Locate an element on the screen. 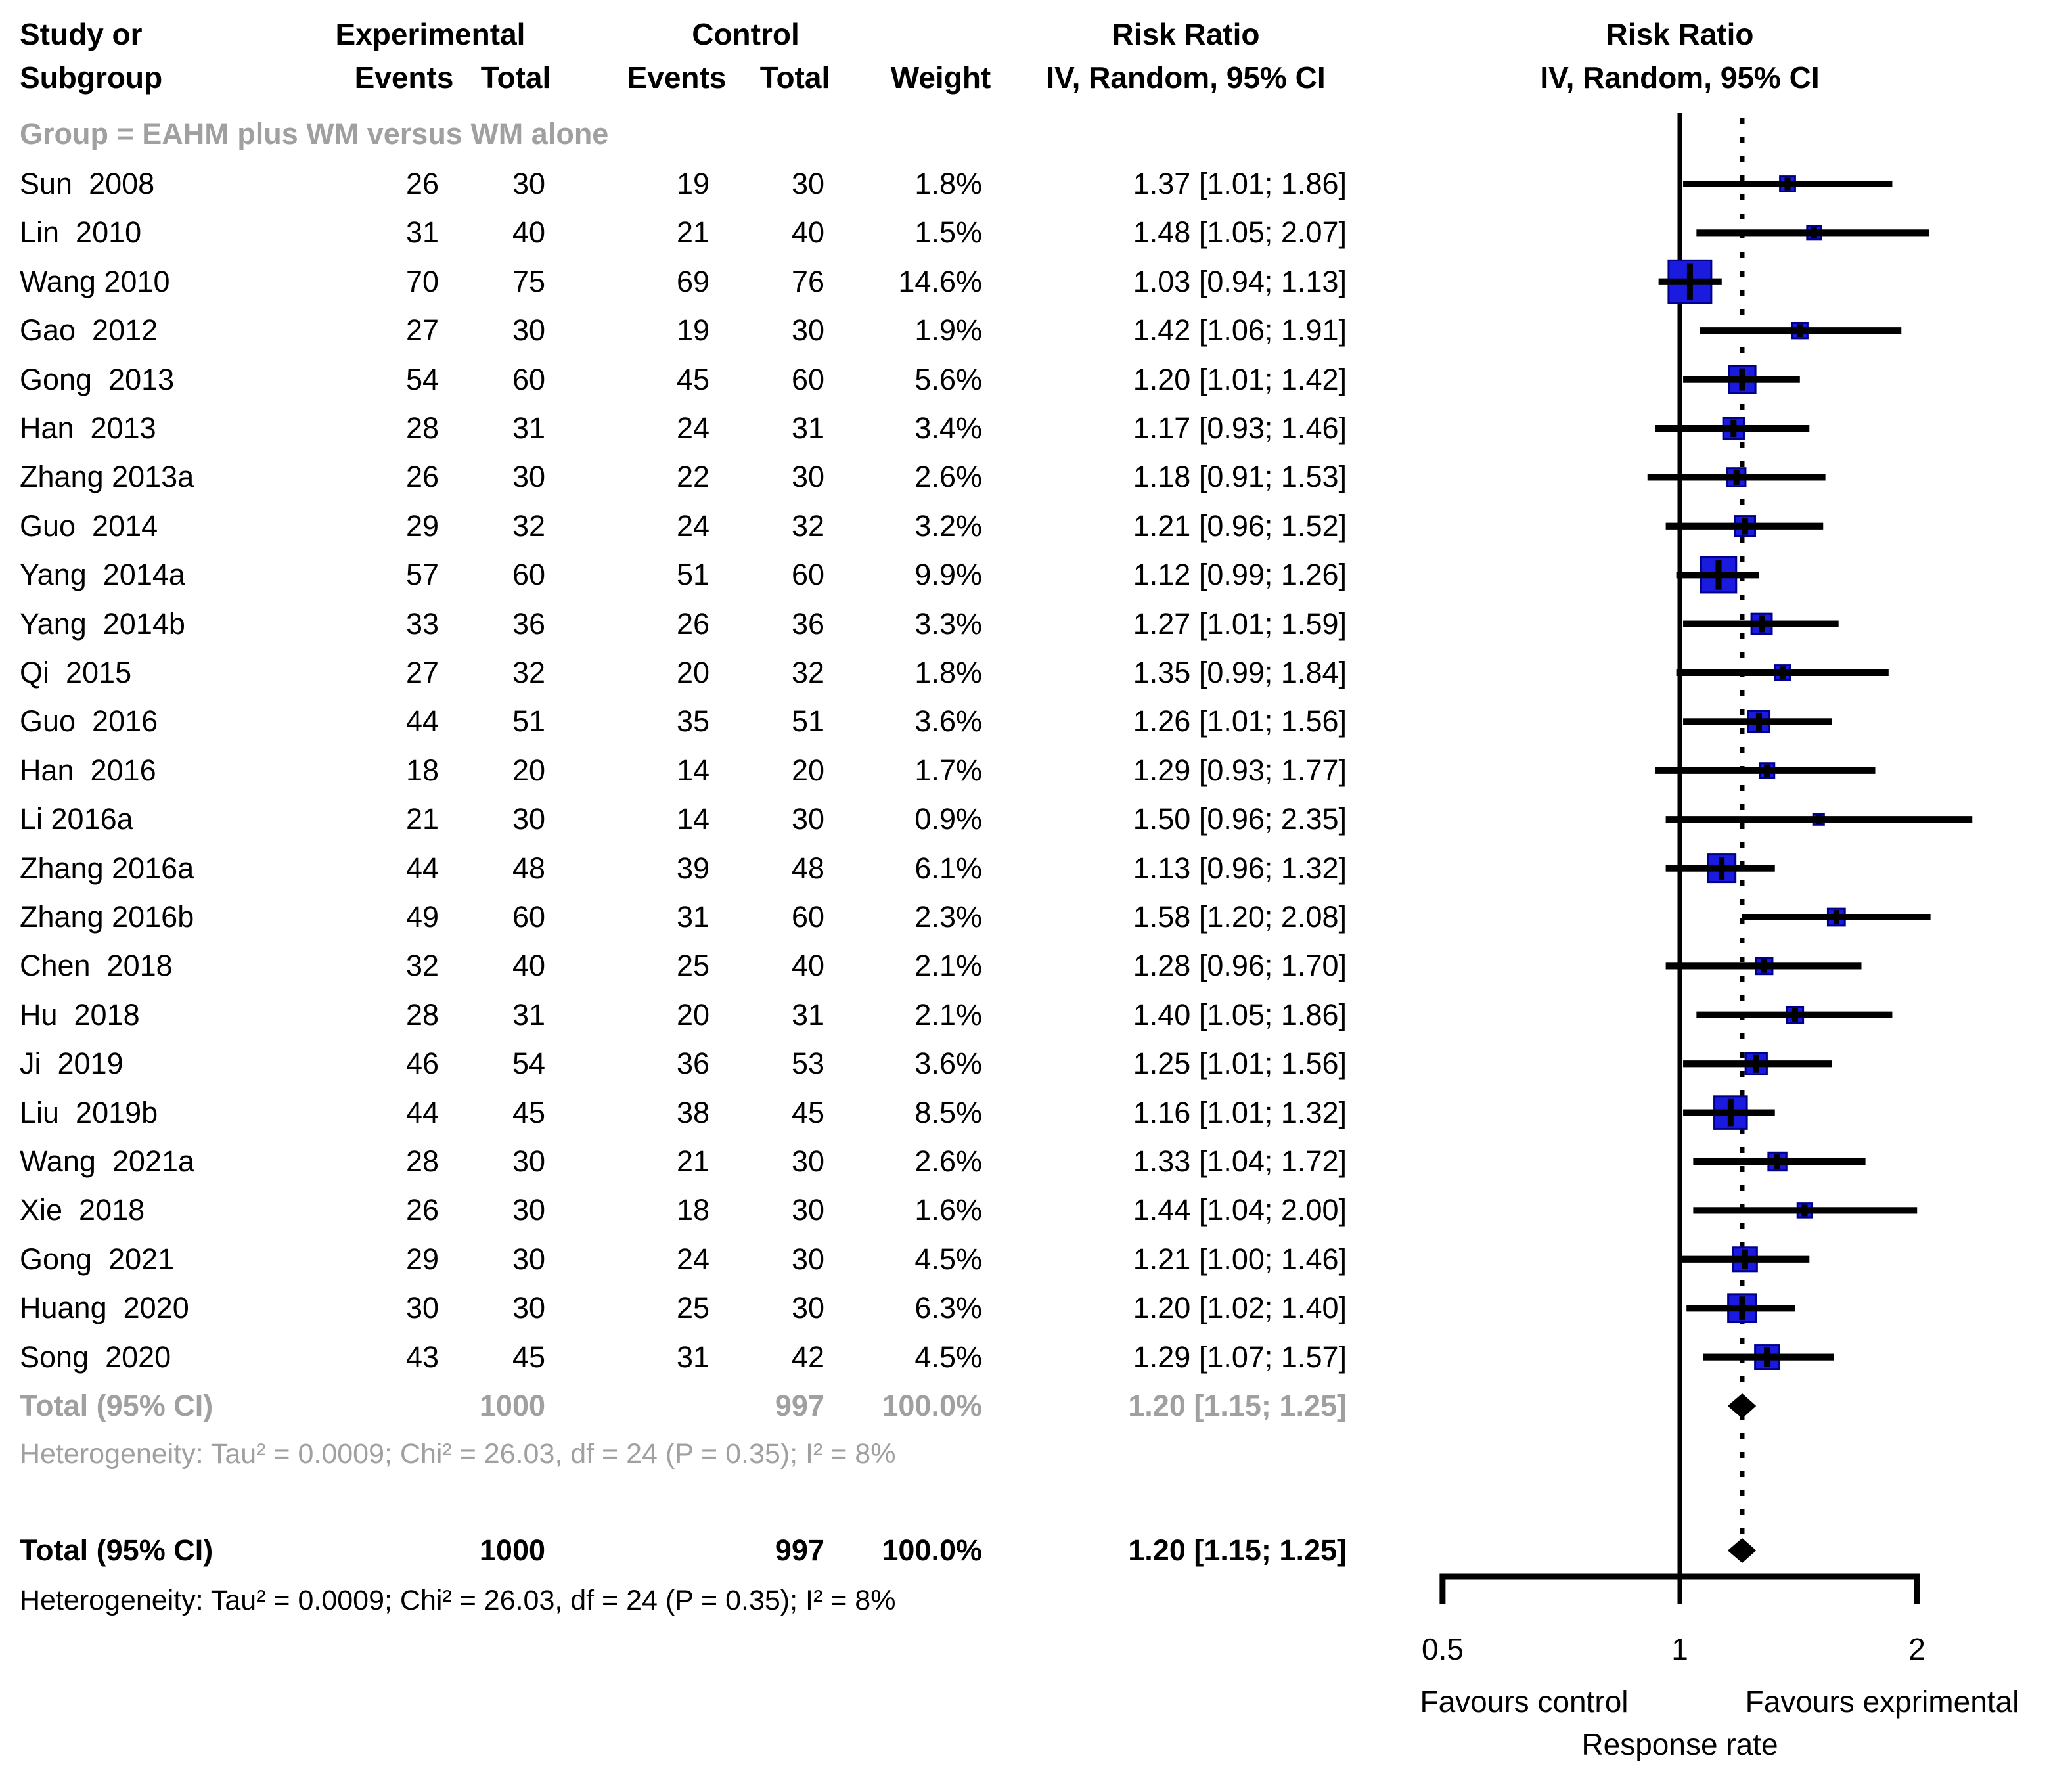 Image resolution: width=2072 pixels, height=1787 pixels. exp-events-cell: 27 is located at coordinates (422, 672).